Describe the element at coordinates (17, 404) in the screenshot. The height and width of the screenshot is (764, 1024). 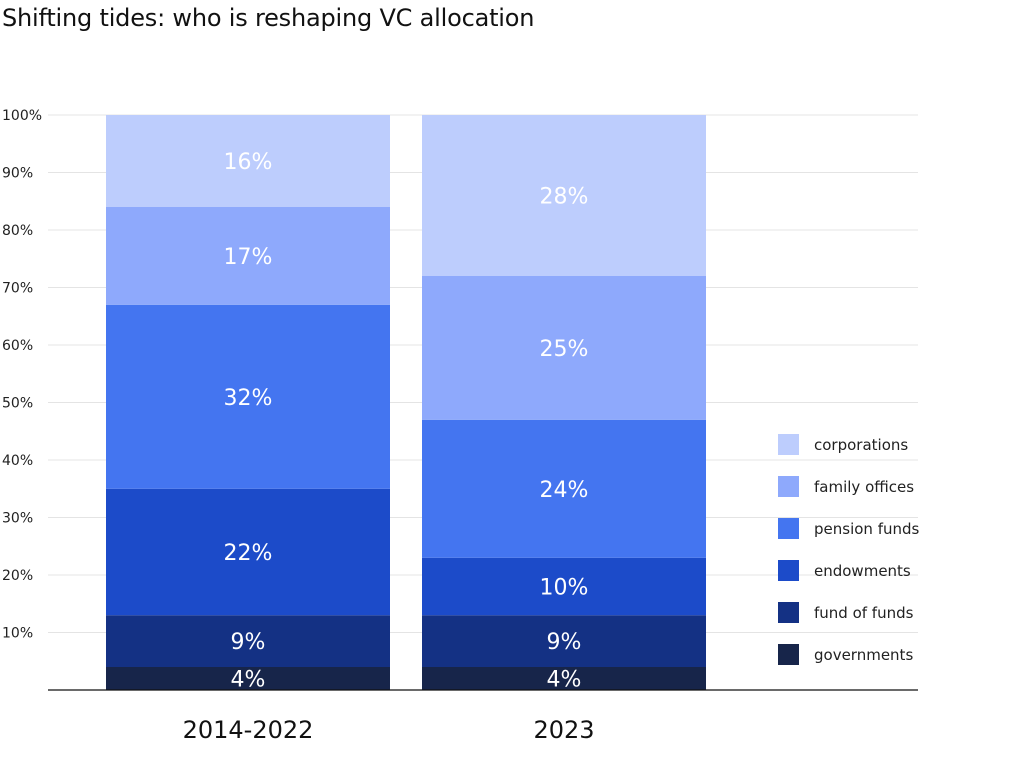
I see `y-tick-label: 50%` at that location.